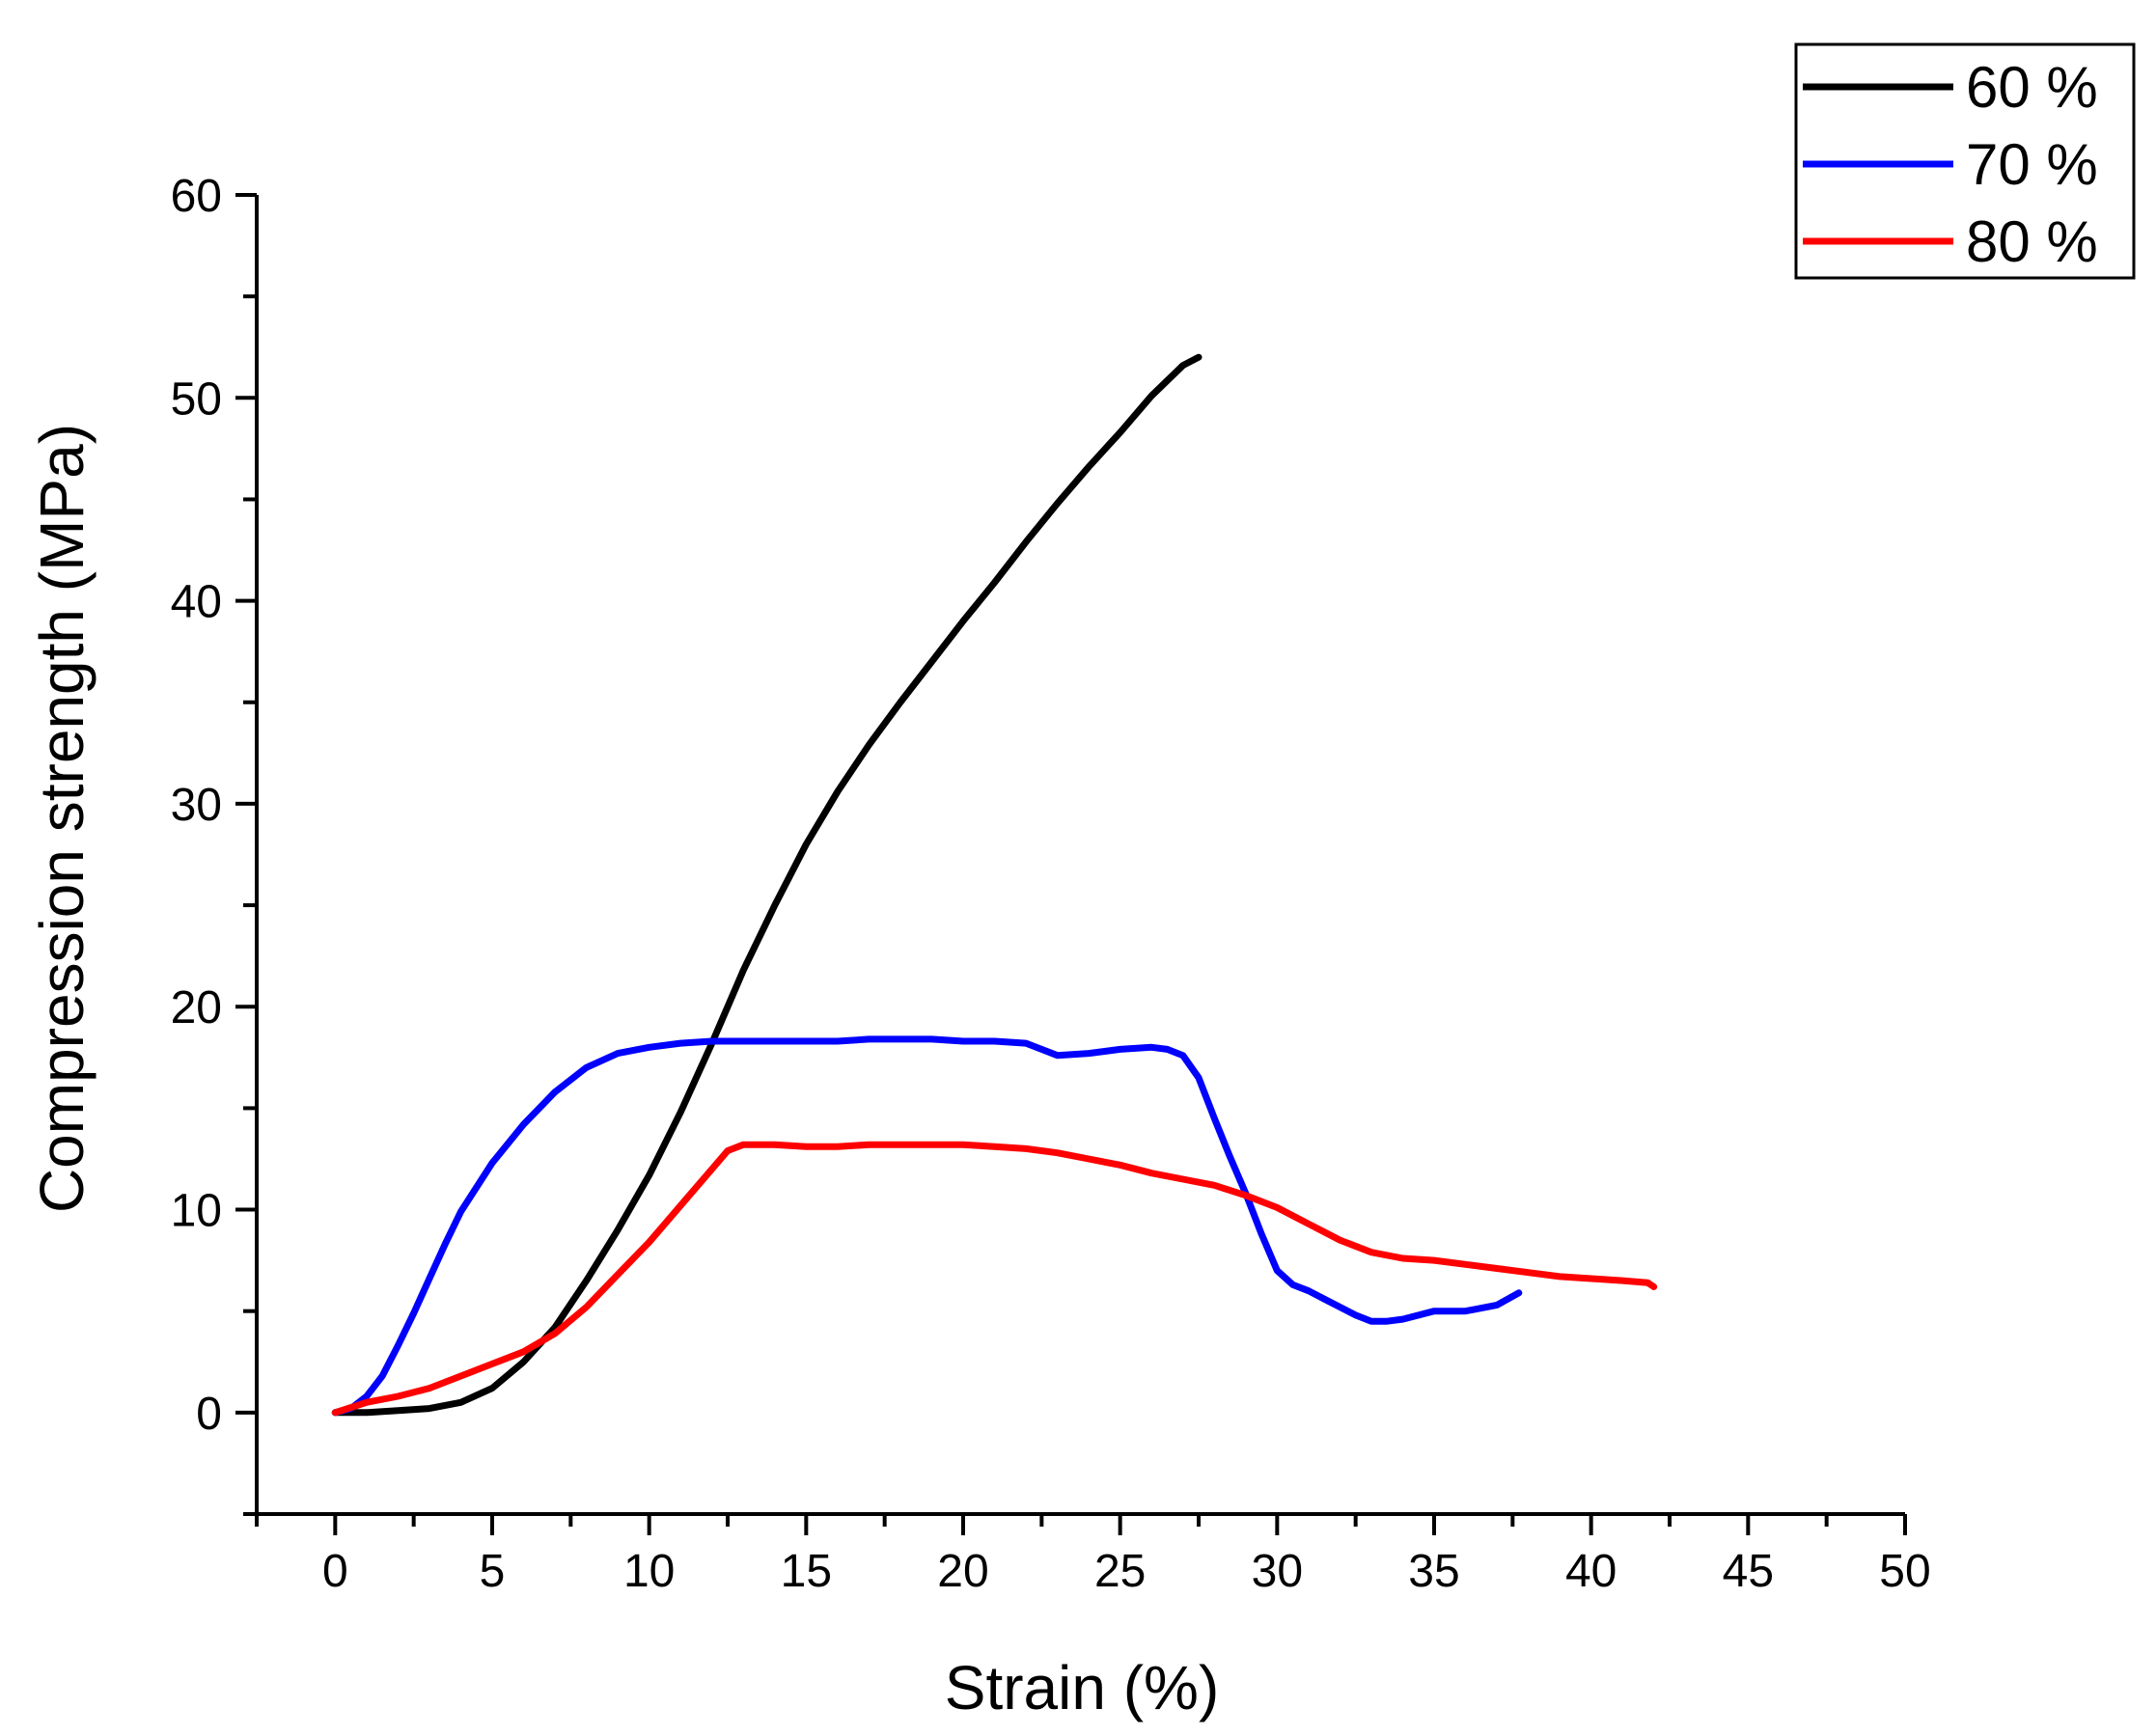 The width and height of the screenshot is (2156, 1736). Describe the element at coordinates (209, 1414) in the screenshot. I see `y-tick-label: 0` at that location.